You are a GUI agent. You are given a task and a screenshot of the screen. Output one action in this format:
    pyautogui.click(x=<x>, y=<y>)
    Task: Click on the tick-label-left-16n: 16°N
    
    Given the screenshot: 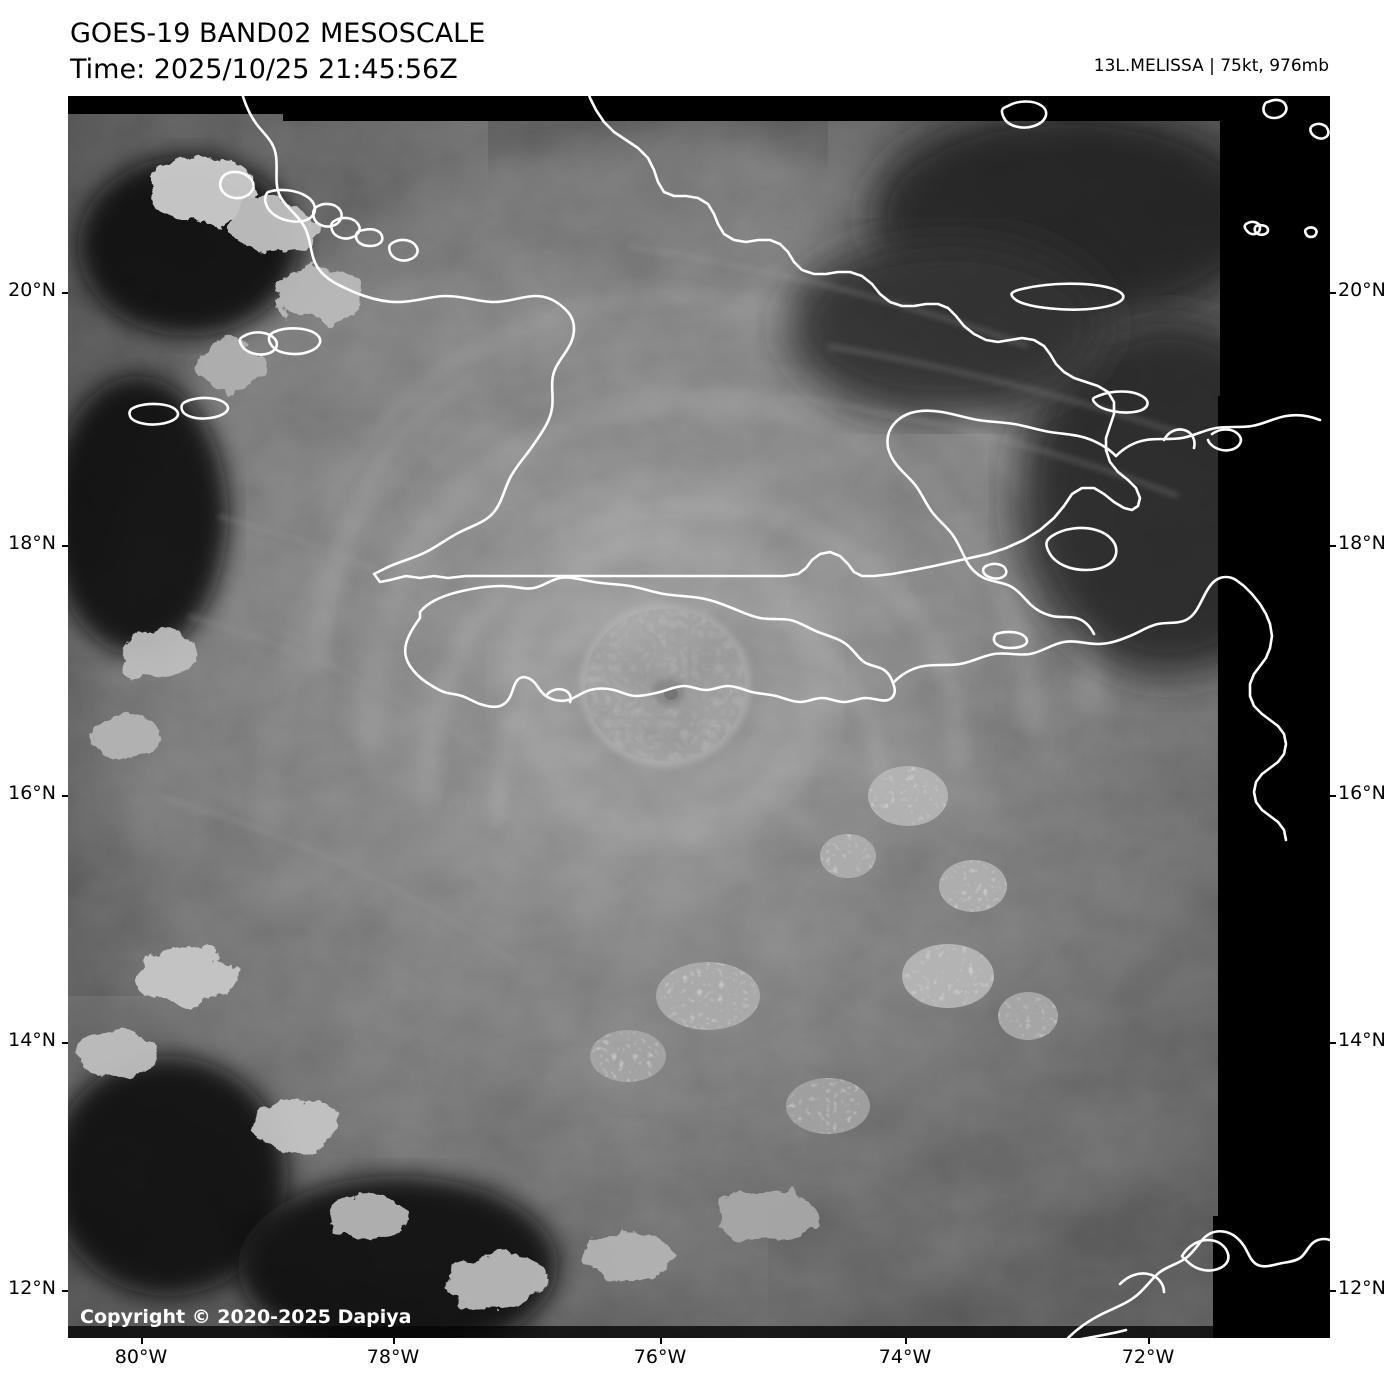 What is the action you would take?
    pyautogui.click(x=32, y=793)
    